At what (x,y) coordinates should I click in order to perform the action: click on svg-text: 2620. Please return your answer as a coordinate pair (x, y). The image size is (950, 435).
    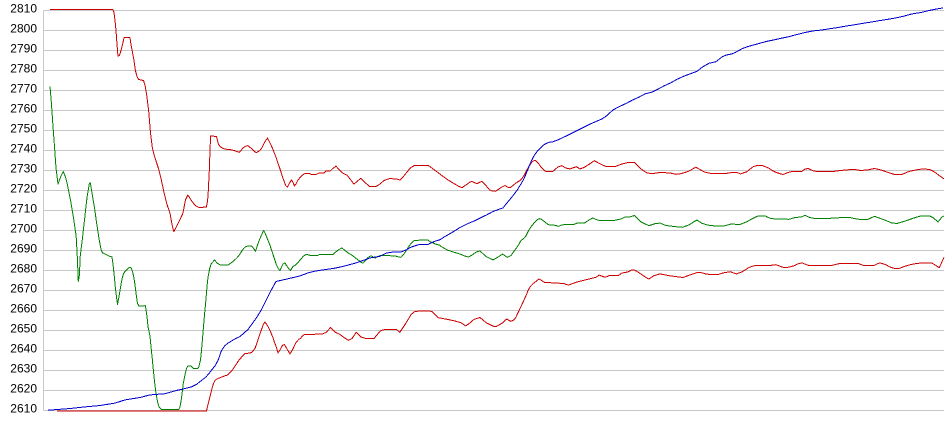
    Looking at the image, I should click on (23, 389).